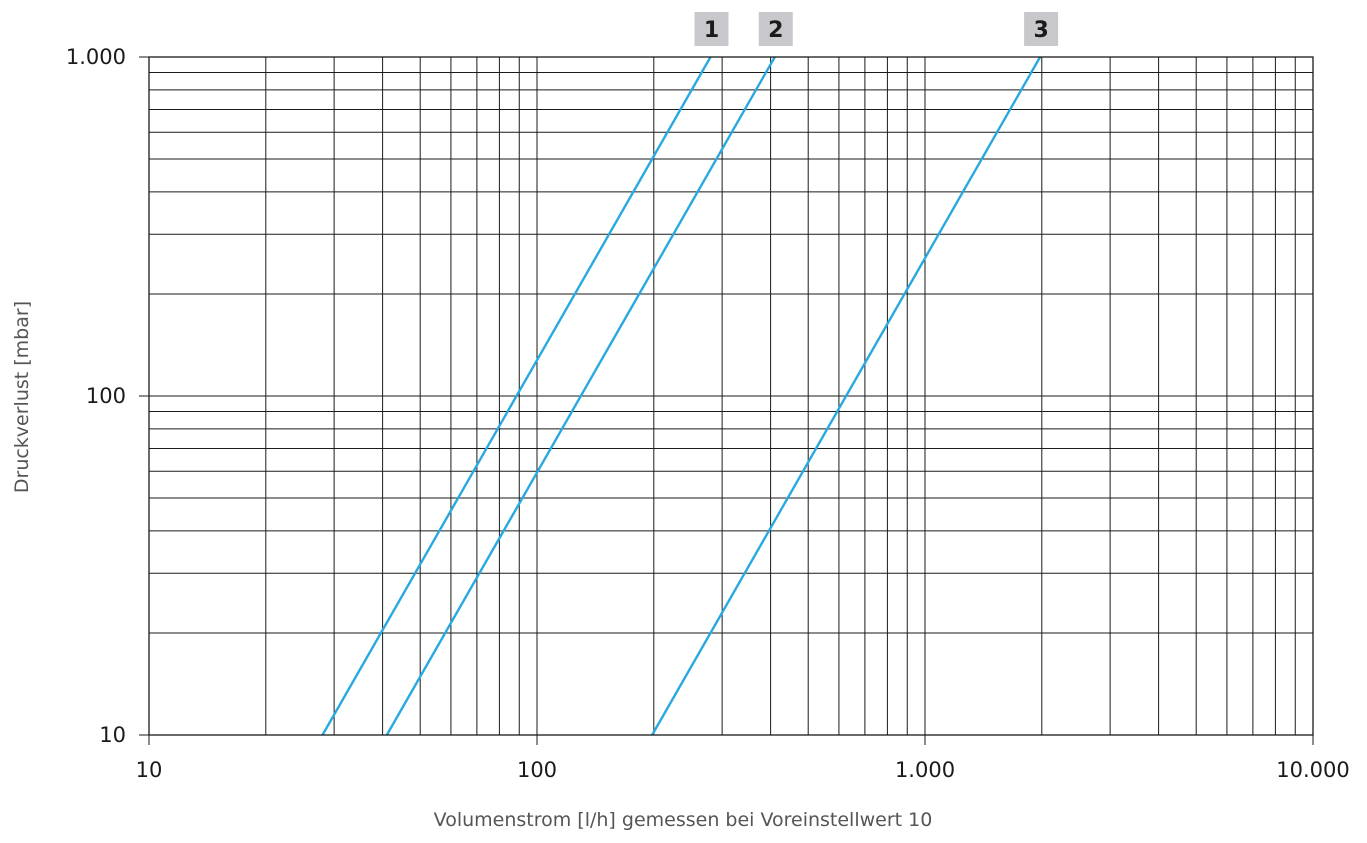  Describe the element at coordinates (925, 770) in the screenshot. I see `x-tick-label: 1.000` at that location.